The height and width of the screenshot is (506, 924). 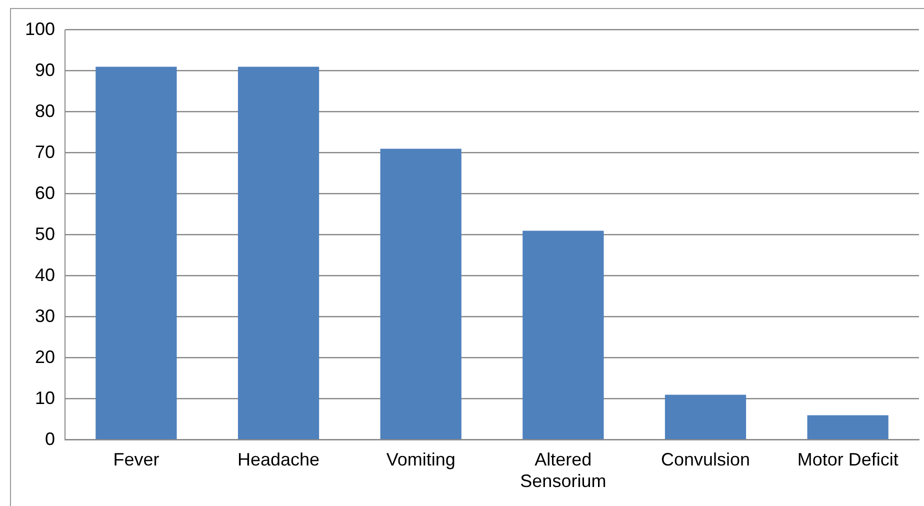 What do you see at coordinates (563, 471) in the screenshot?
I see `x-tick-label: Altered Sensorium` at bounding box center [563, 471].